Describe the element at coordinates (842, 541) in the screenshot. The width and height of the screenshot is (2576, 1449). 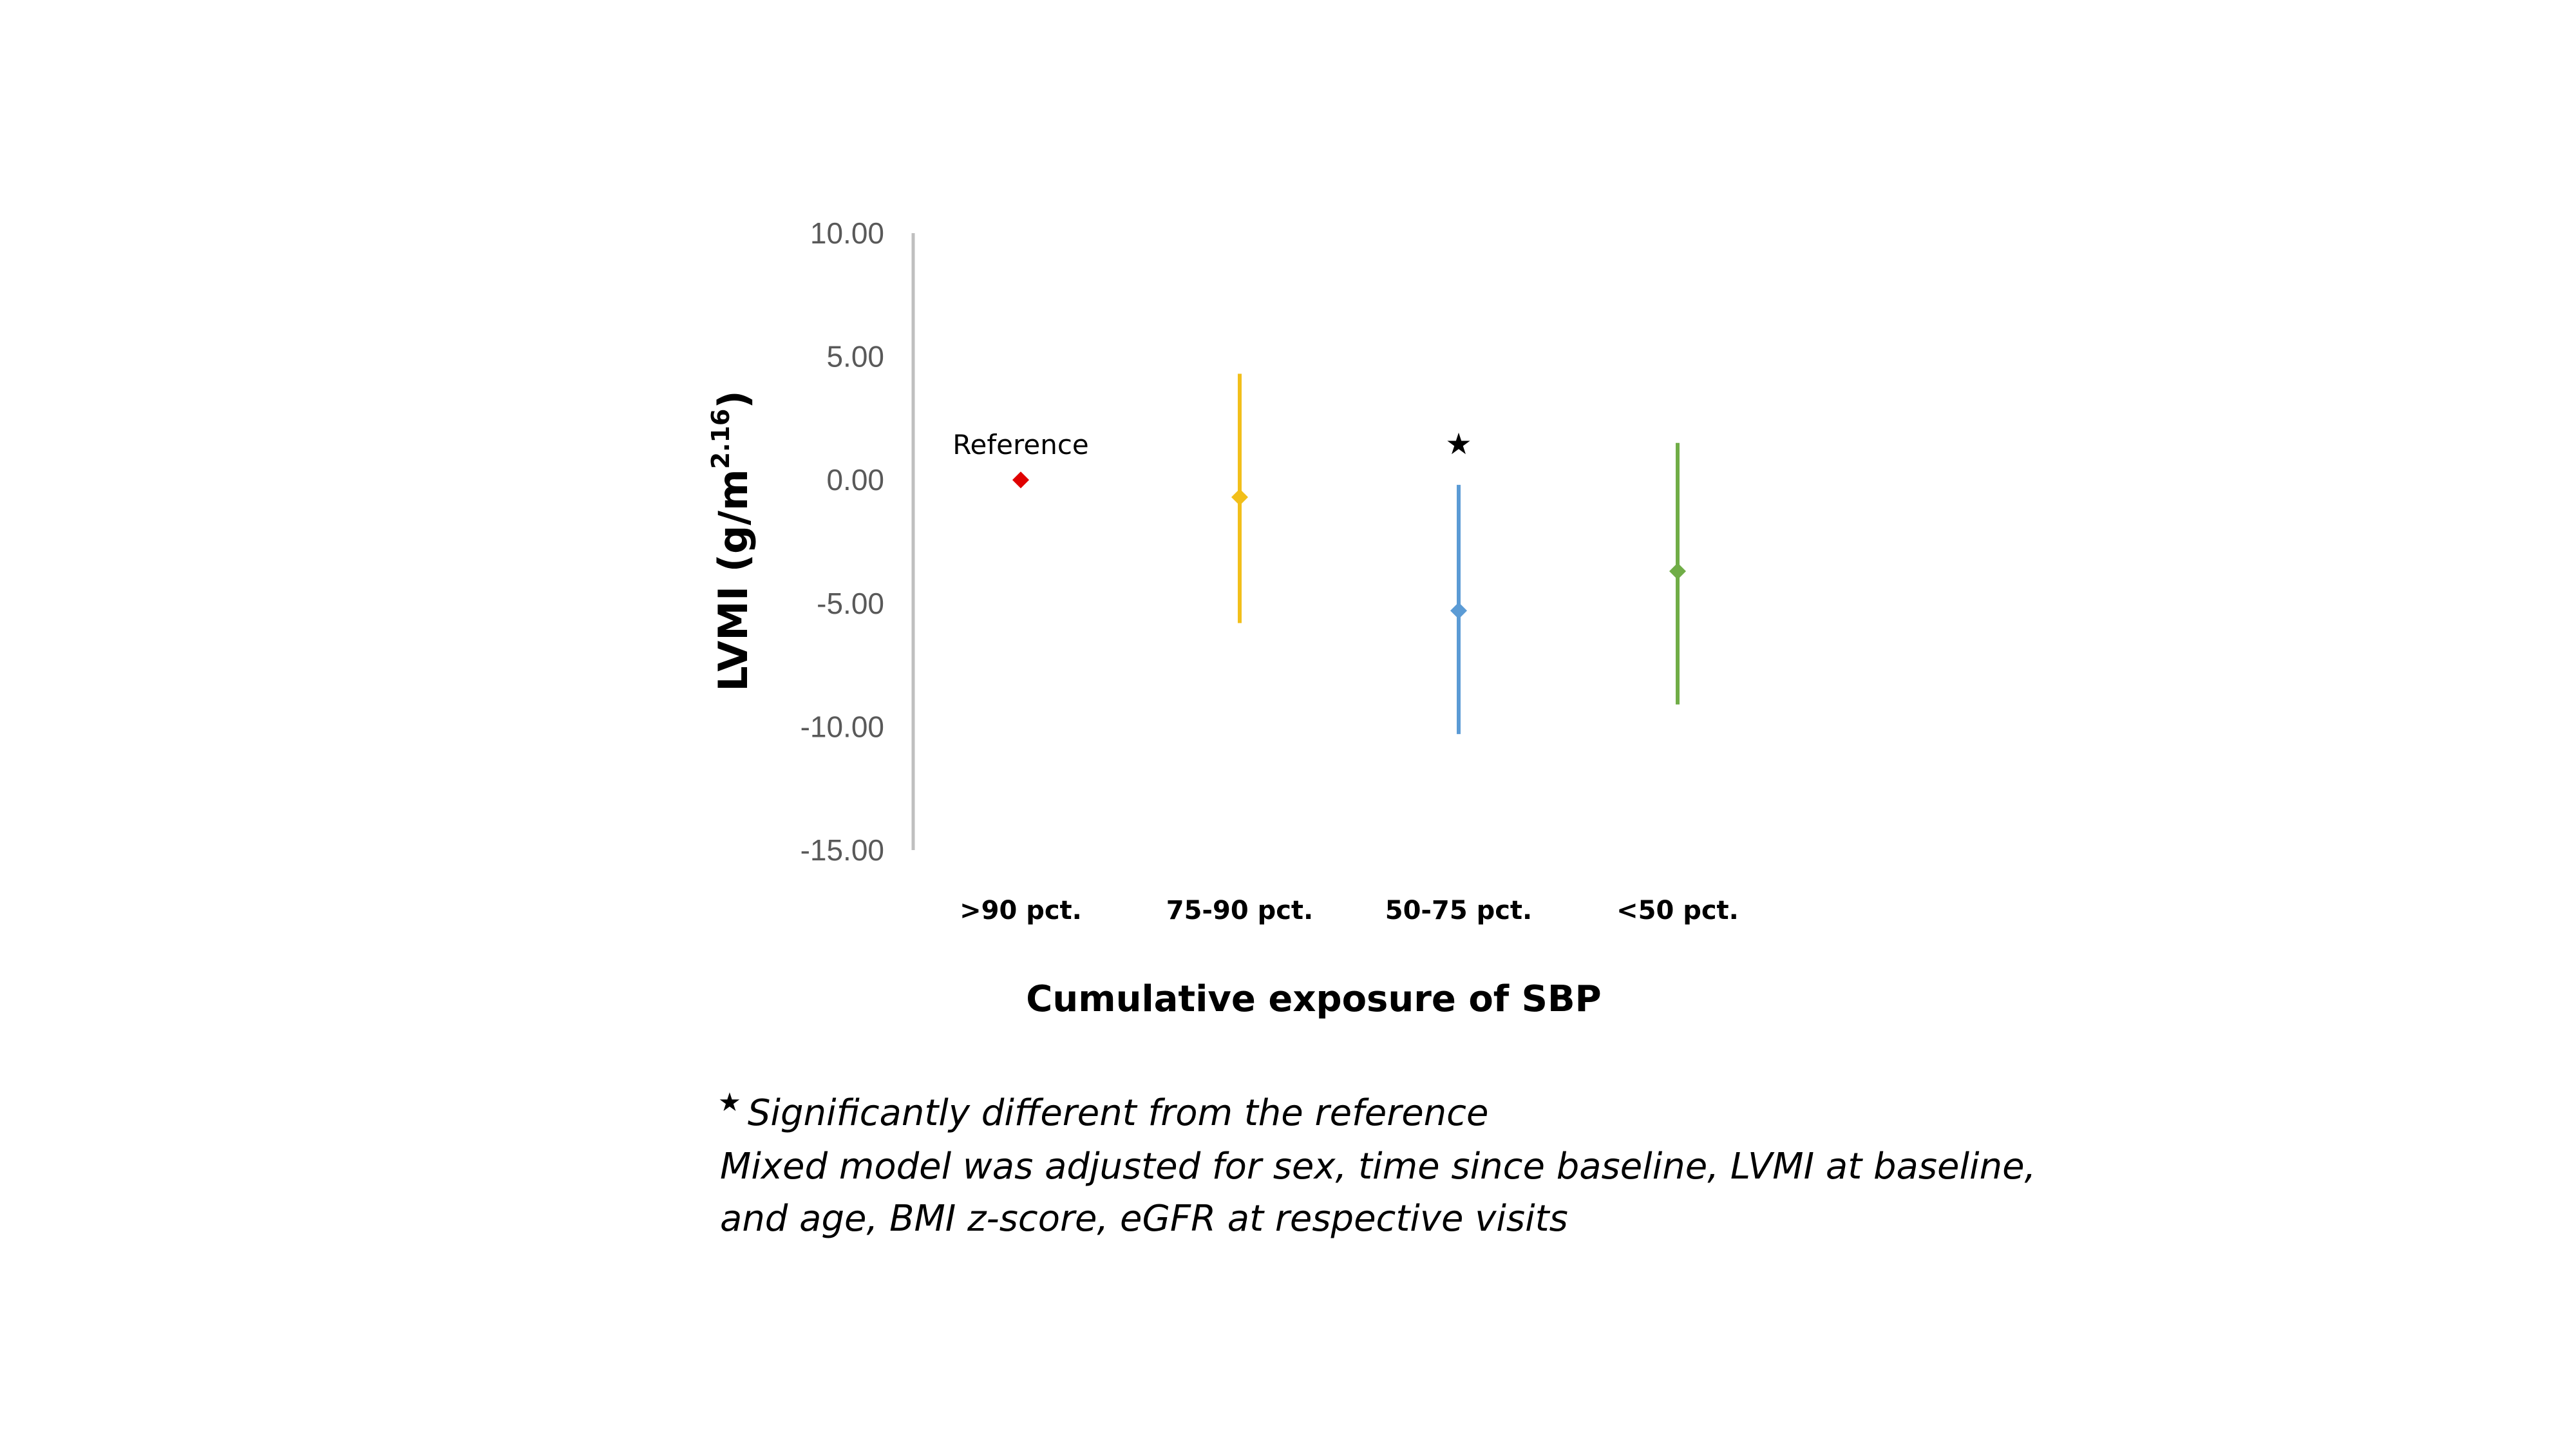
I see `y-tick-labels: 10.00 5.00 0.00 -5.00 -10.00 -15.00` at that location.